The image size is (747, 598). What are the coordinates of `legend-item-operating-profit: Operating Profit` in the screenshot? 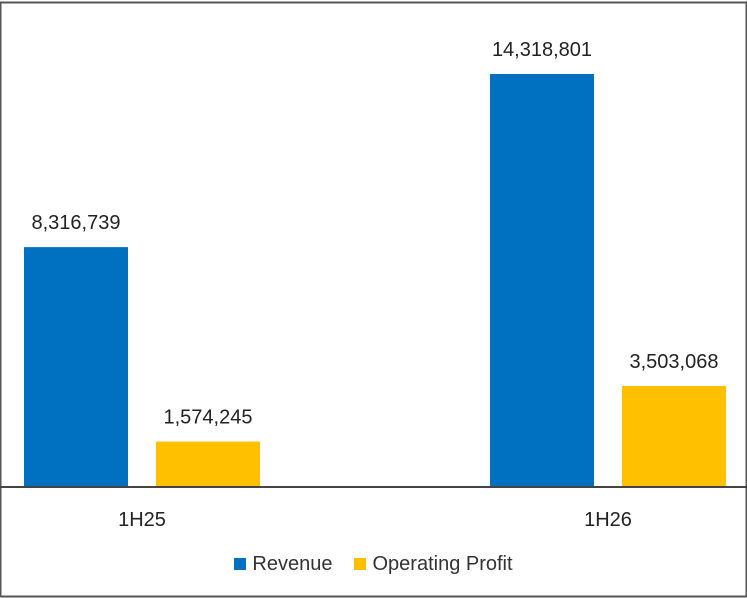 It's located at (433, 564).